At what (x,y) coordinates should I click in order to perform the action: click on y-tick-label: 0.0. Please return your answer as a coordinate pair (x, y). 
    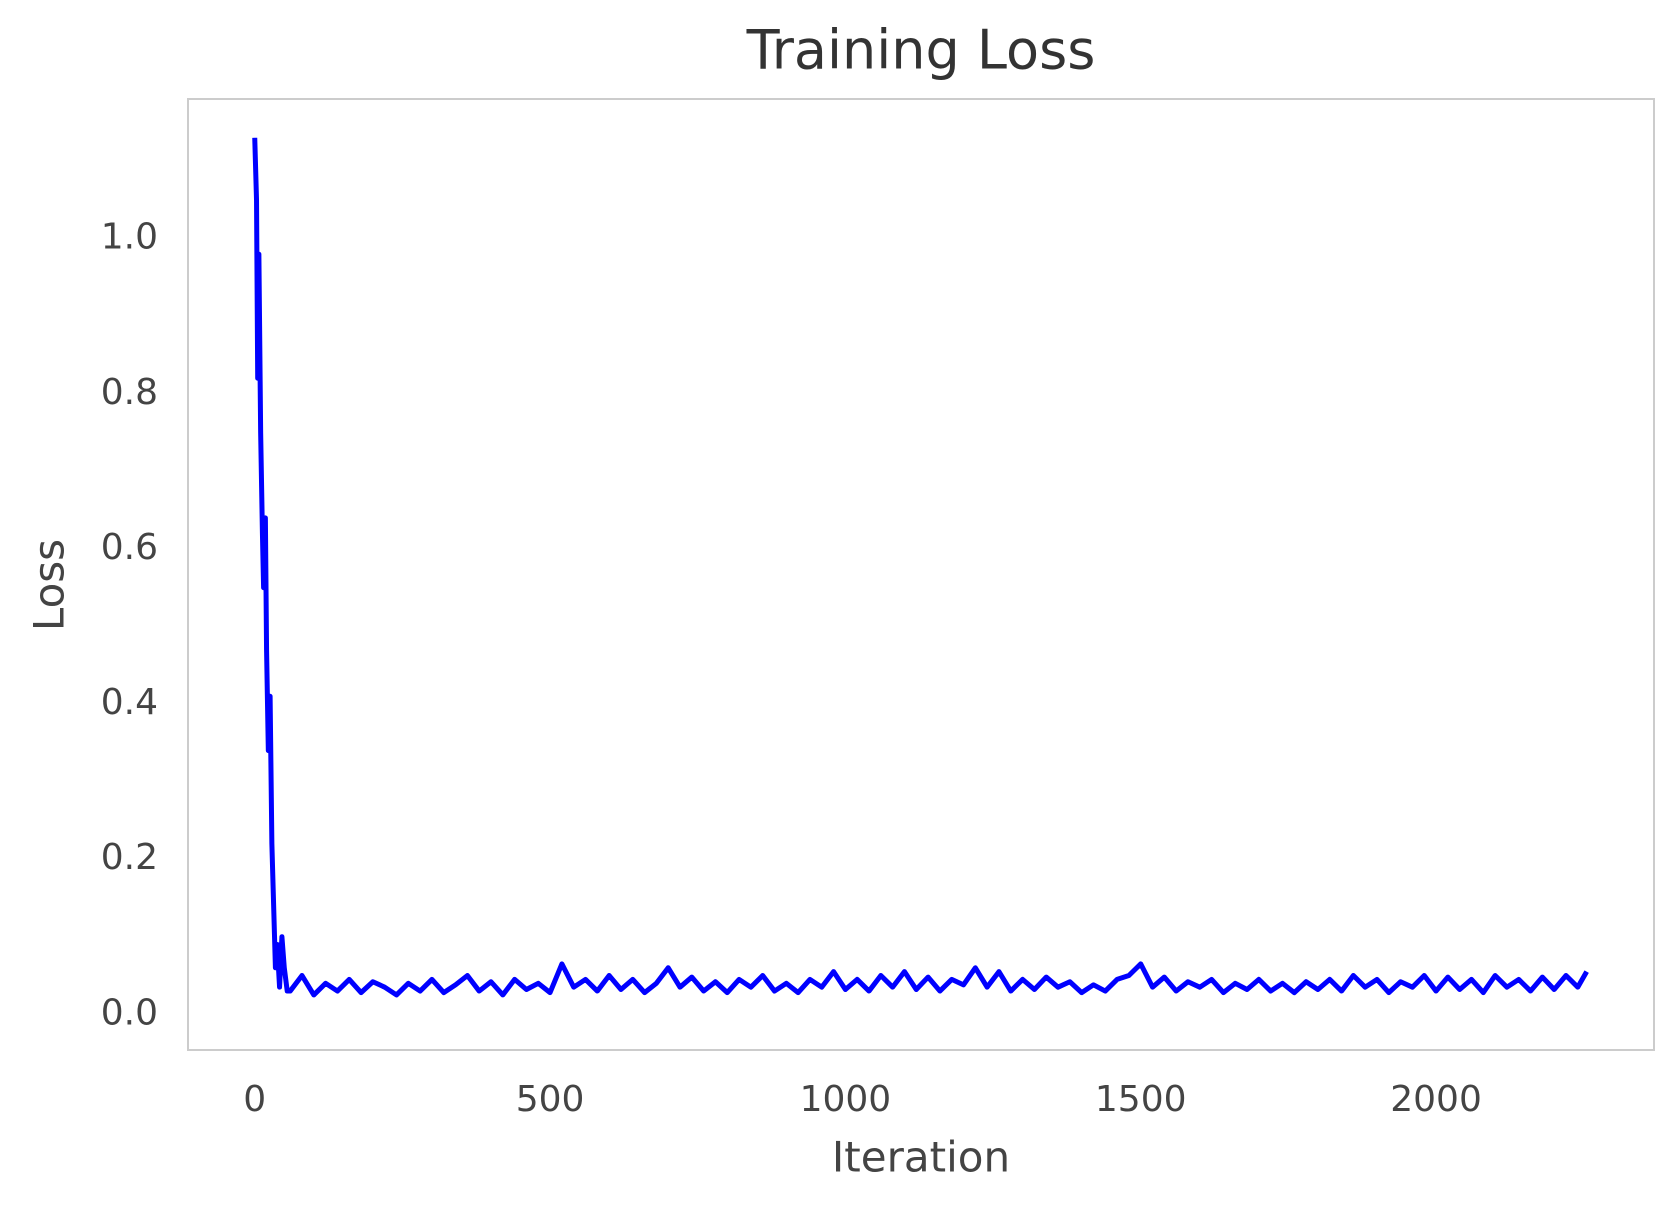
    Looking at the image, I should click on (129, 1012).